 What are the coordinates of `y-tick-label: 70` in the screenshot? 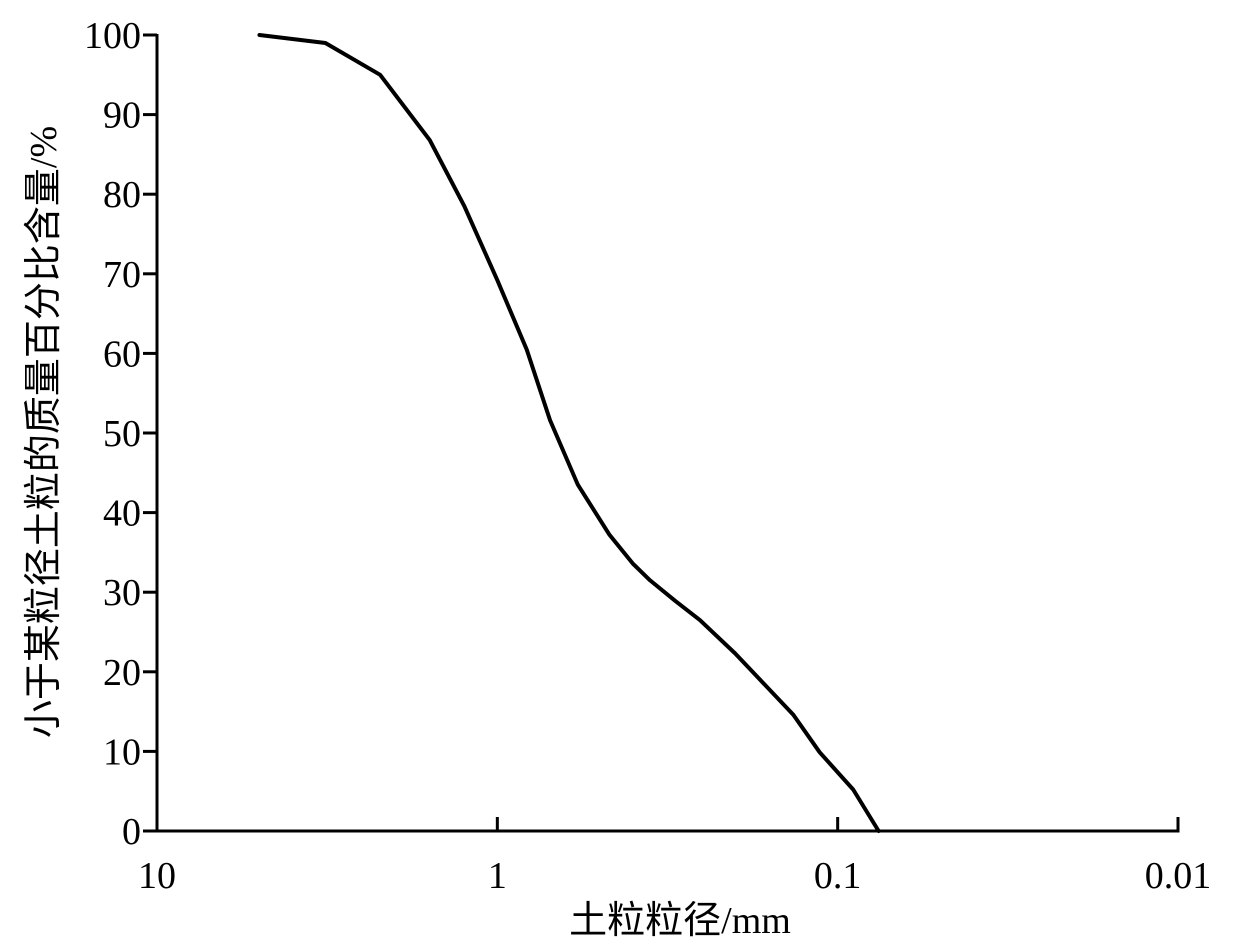 It's located at (122, 275).